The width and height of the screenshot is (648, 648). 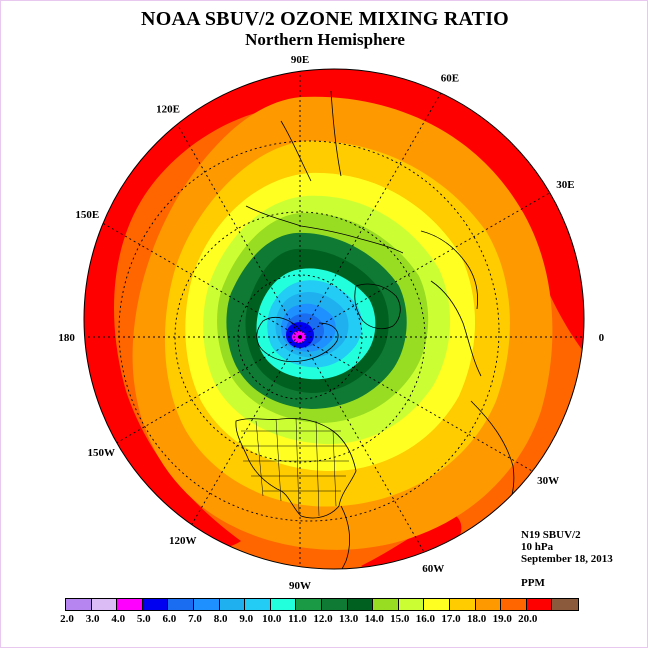 I want to click on longitude-label: 60E, so click(x=450, y=78).